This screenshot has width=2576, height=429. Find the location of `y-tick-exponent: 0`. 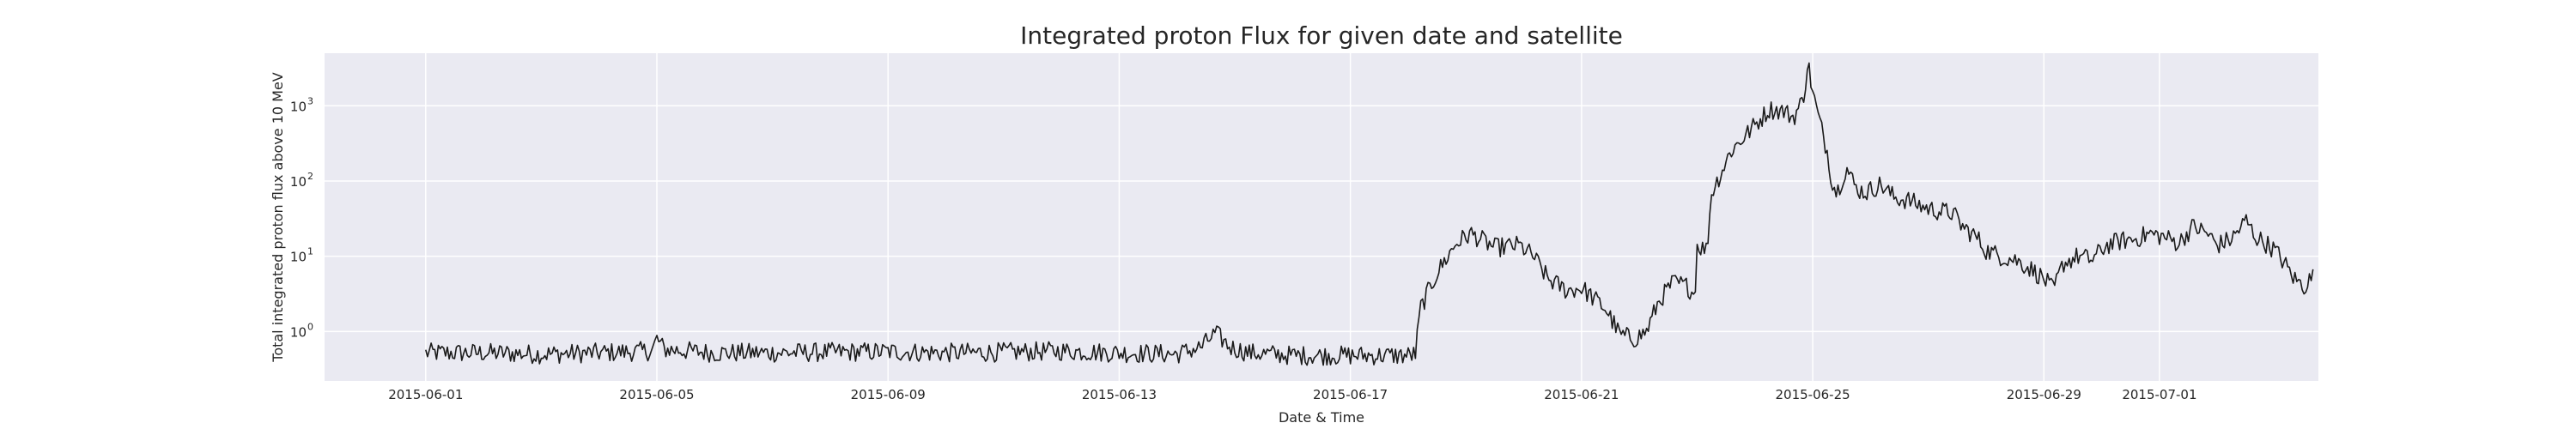

y-tick-exponent: 0 is located at coordinates (310, 326).